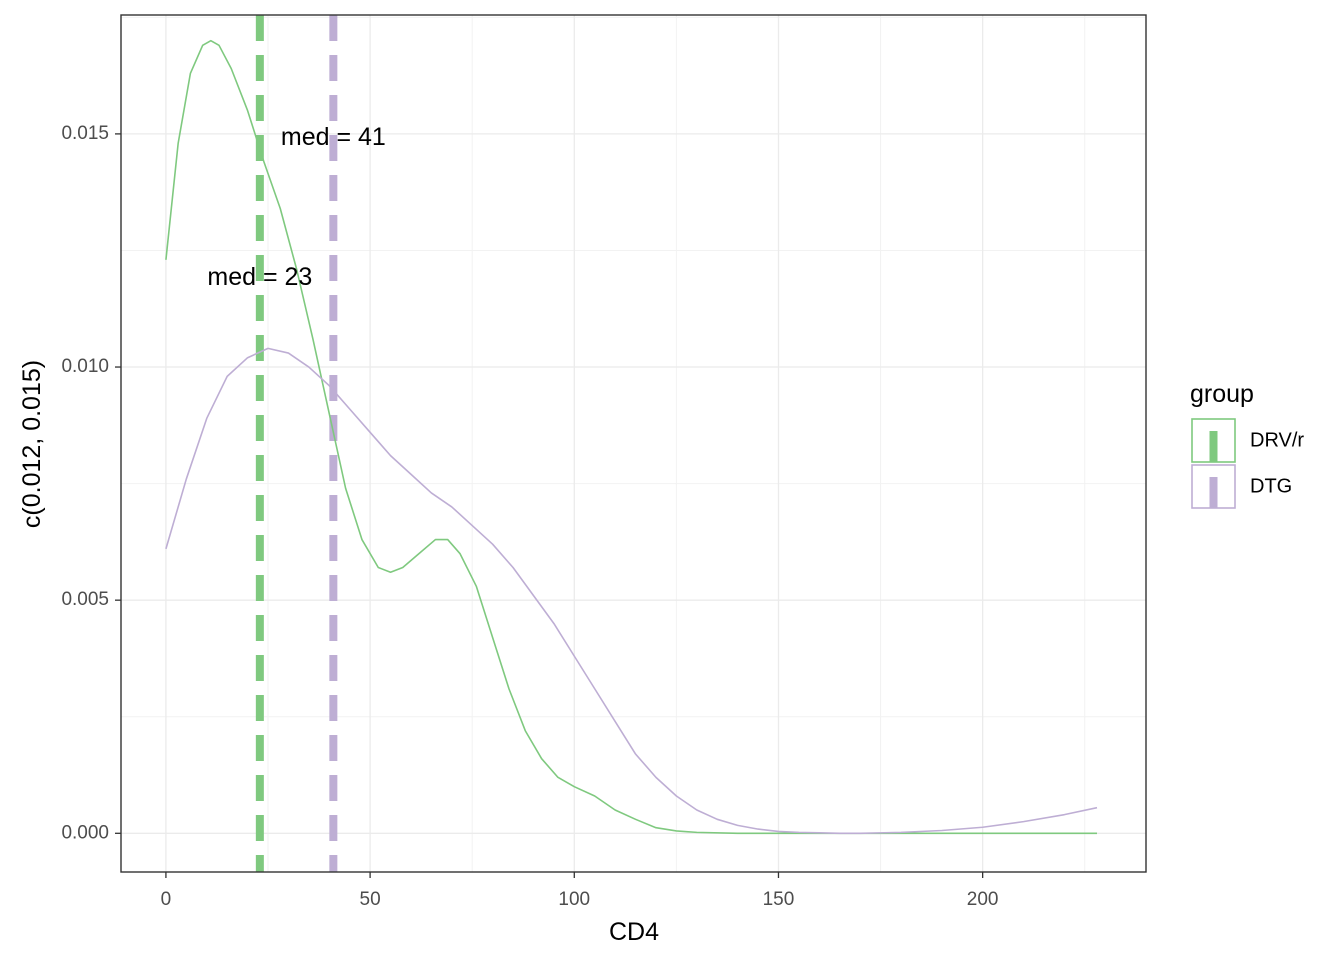 This screenshot has height=960, width=1344. What do you see at coordinates (370, 899) in the screenshot?
I see `x-tick-label: 50` at bounding box center [370, 899].